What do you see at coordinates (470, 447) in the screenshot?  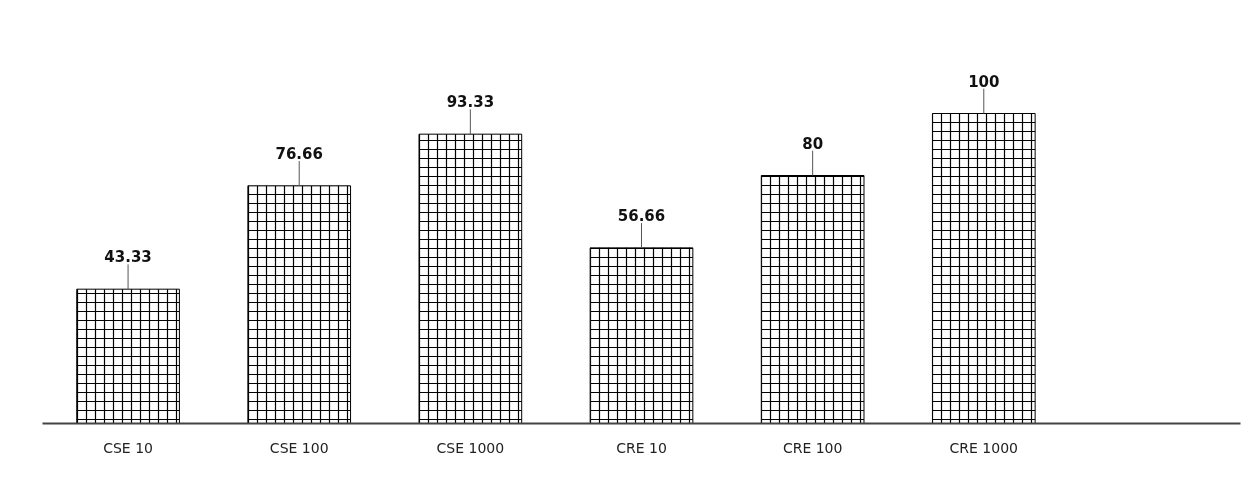 I see `x-tick-label: CSE 1000` at bounding box center [470, 447].